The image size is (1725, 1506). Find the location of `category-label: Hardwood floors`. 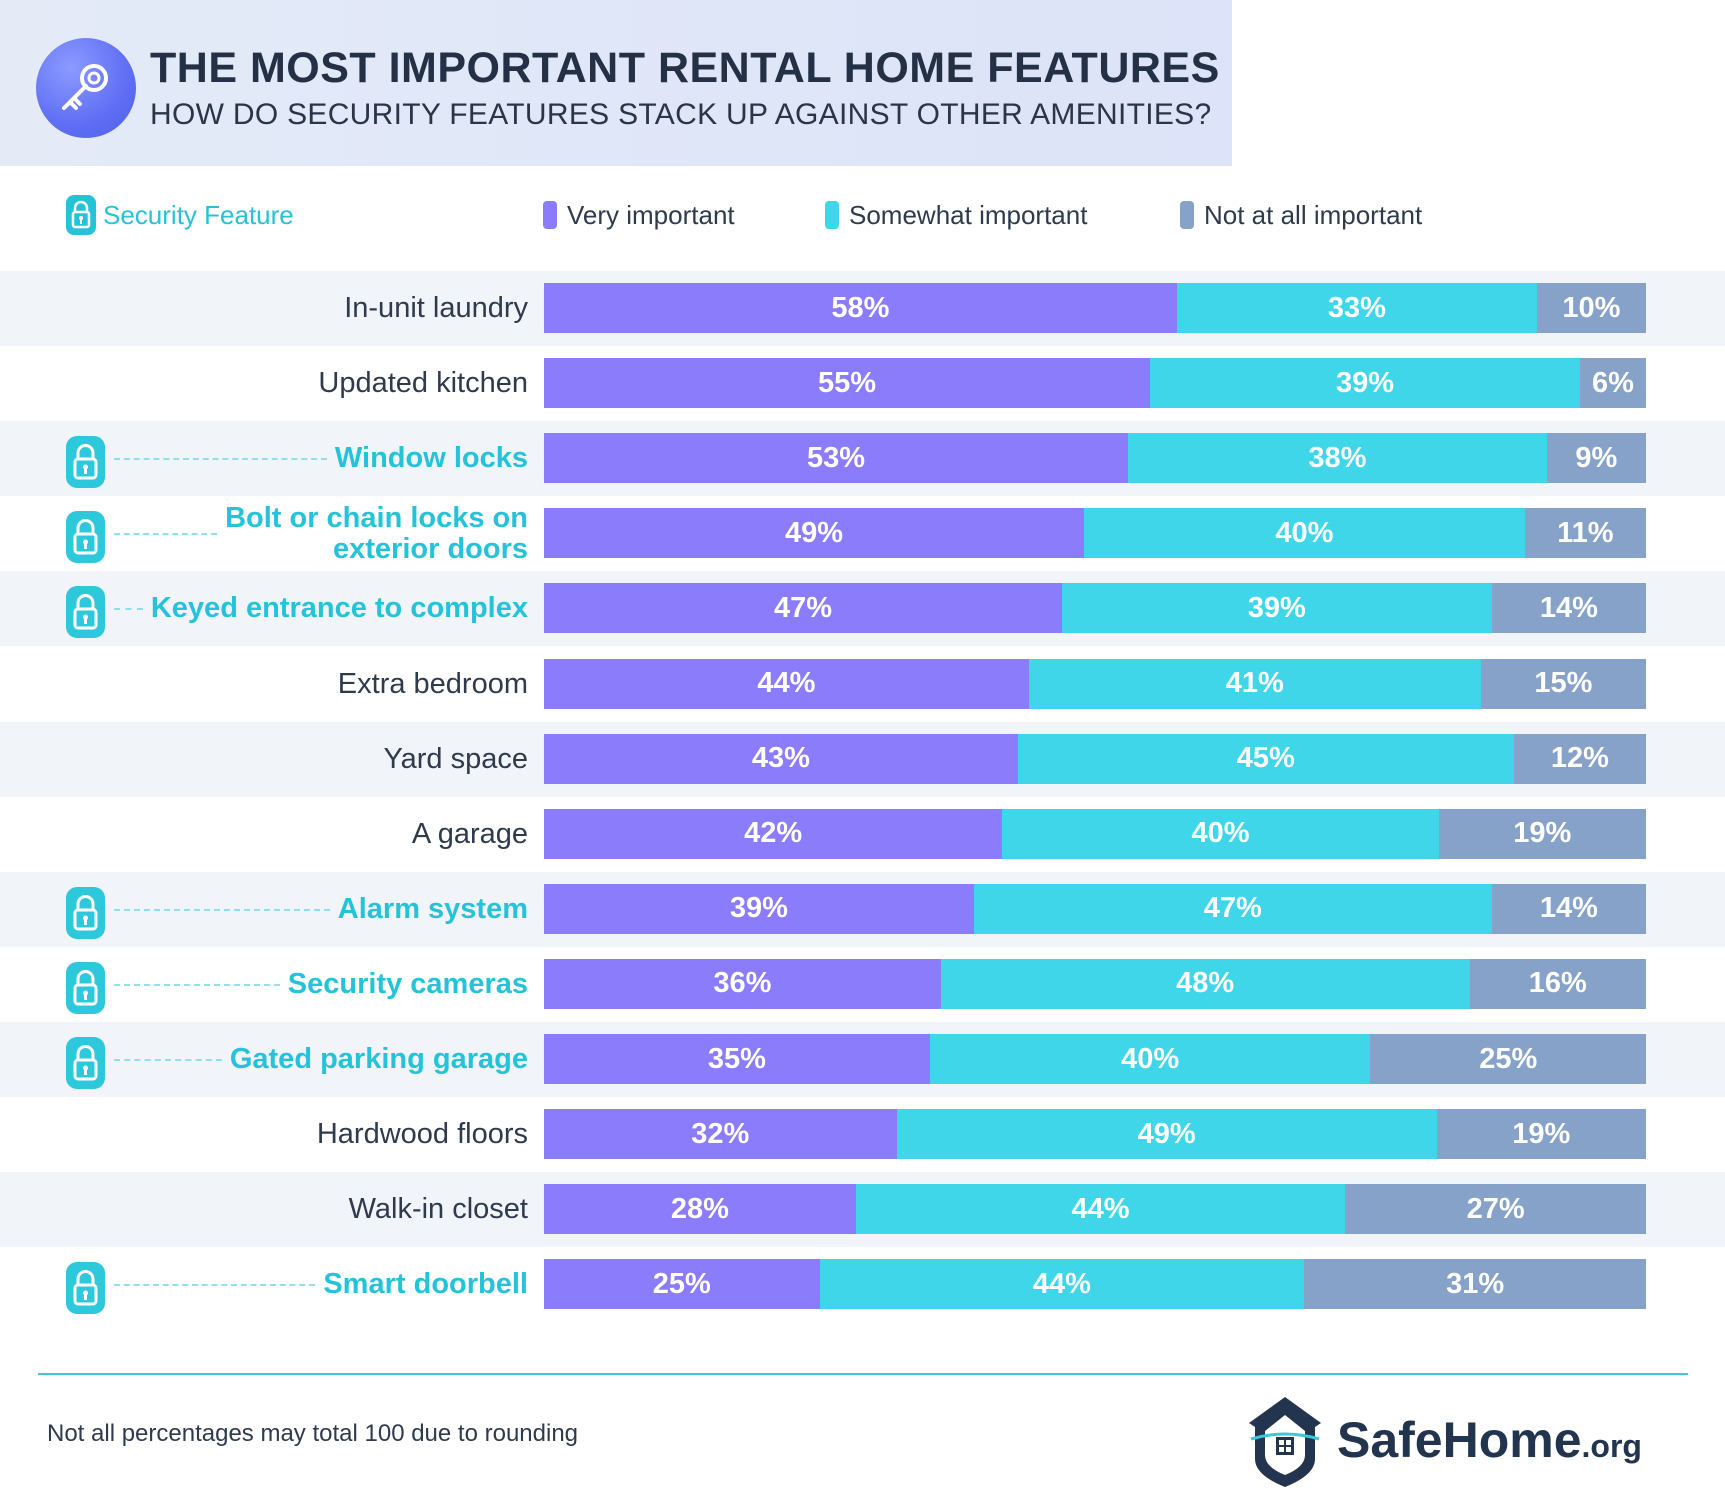

category-label: Hardwood floors is located at coordinates (422, 1134).